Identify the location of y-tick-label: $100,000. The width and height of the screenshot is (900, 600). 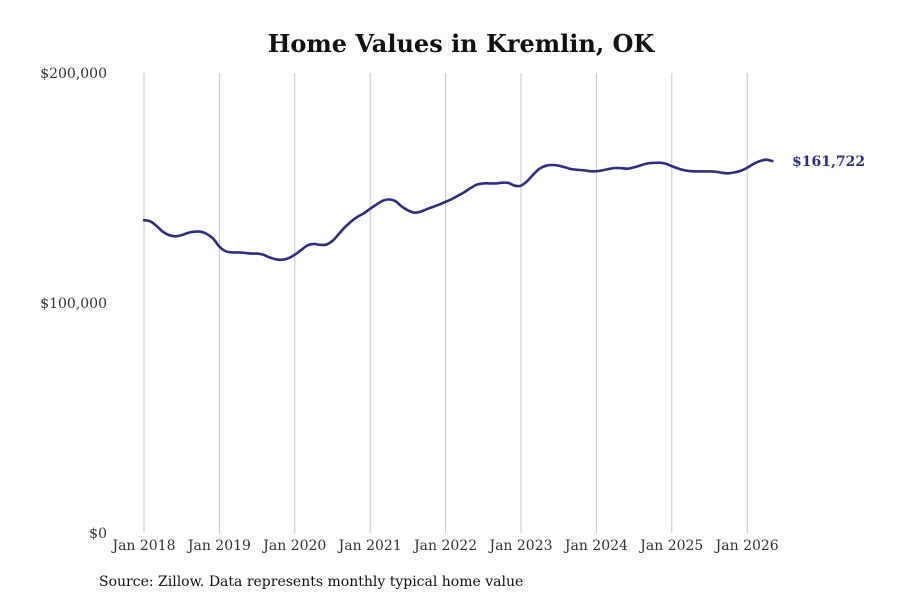
(73, 304).